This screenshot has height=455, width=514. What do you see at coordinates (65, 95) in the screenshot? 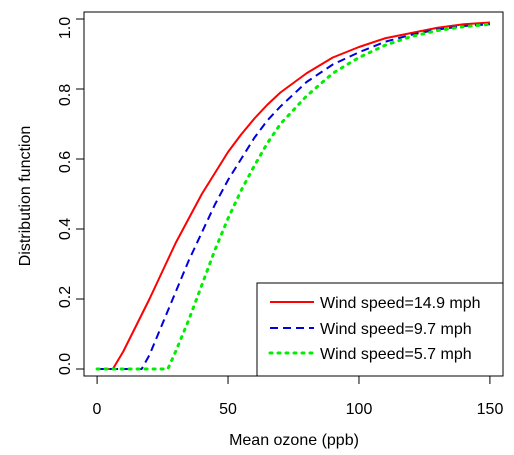
I see `y-tick-label-0-8: 0.8` at bounding box center [65, 95].